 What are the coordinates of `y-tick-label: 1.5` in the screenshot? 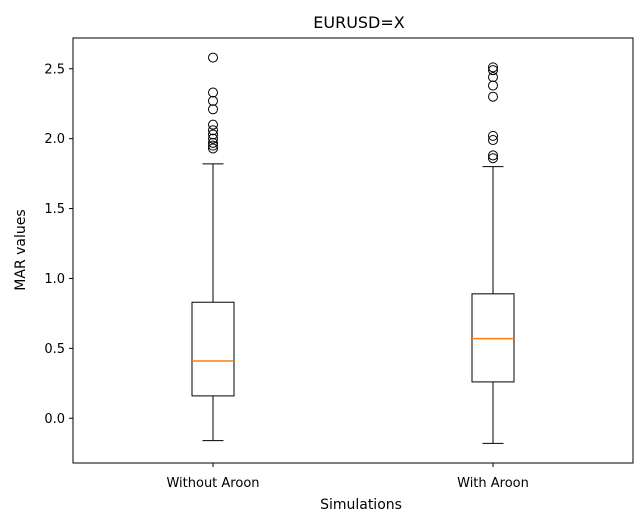 It's located at (54, 209).